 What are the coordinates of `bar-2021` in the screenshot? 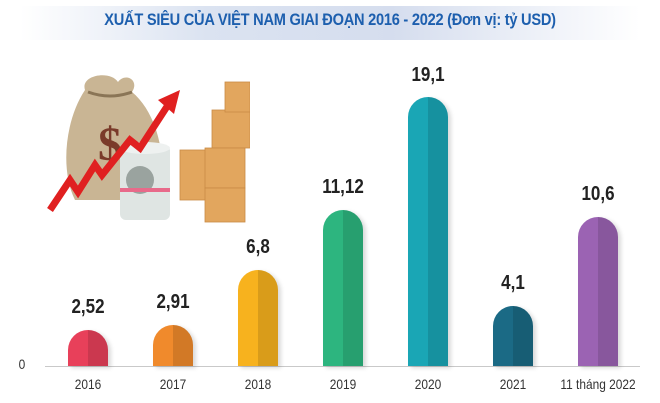 It's located at (513, 336).